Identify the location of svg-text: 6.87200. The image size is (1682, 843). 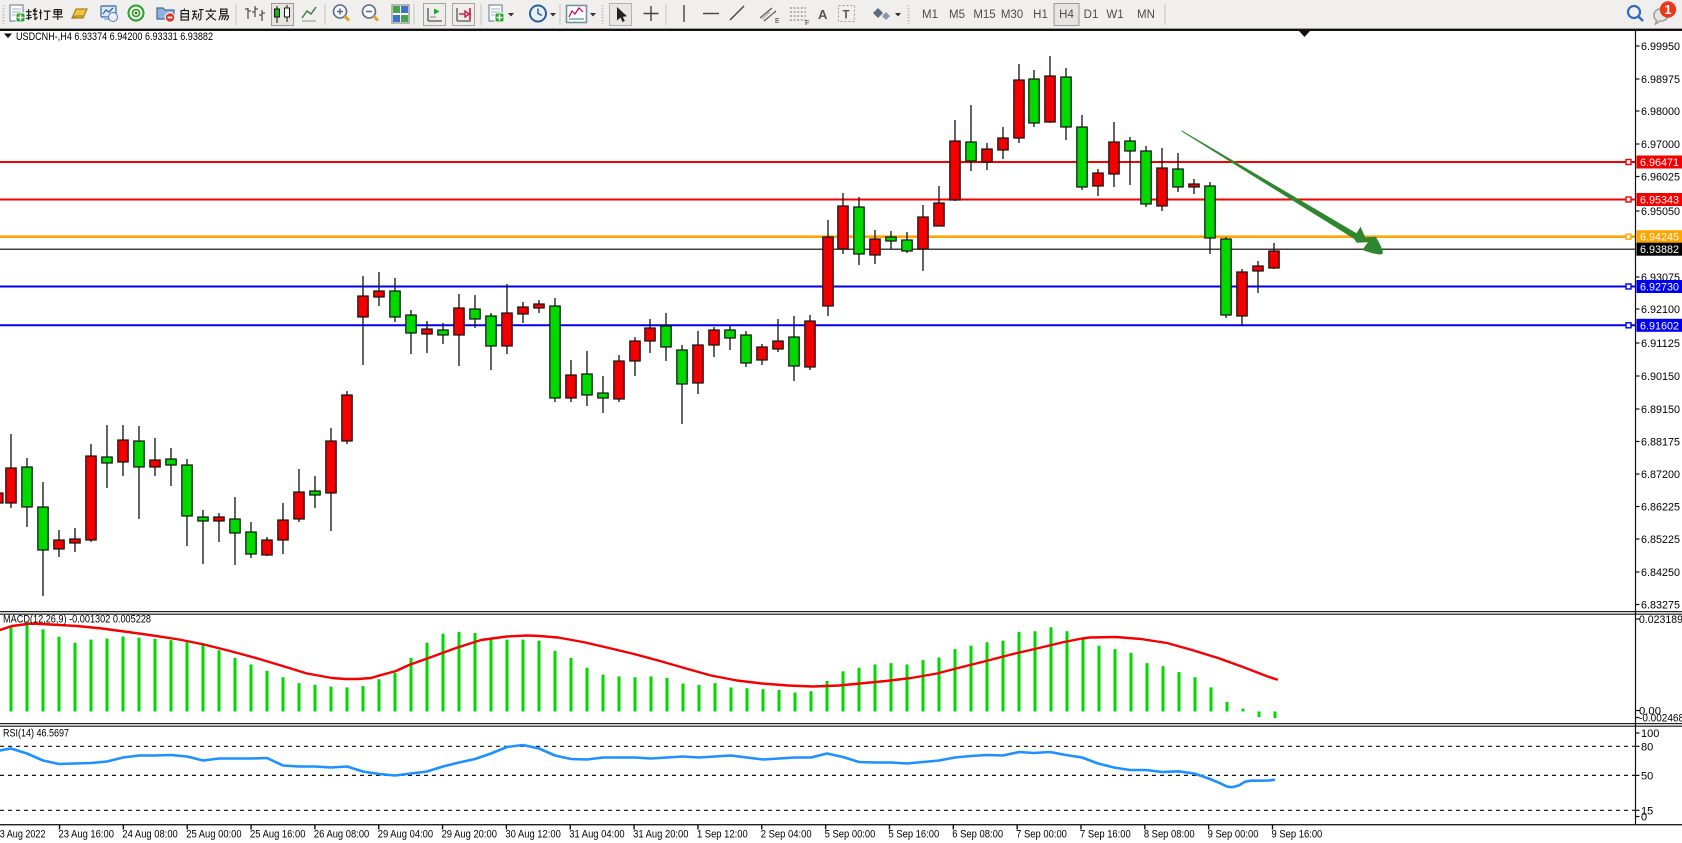
(1660, 475).